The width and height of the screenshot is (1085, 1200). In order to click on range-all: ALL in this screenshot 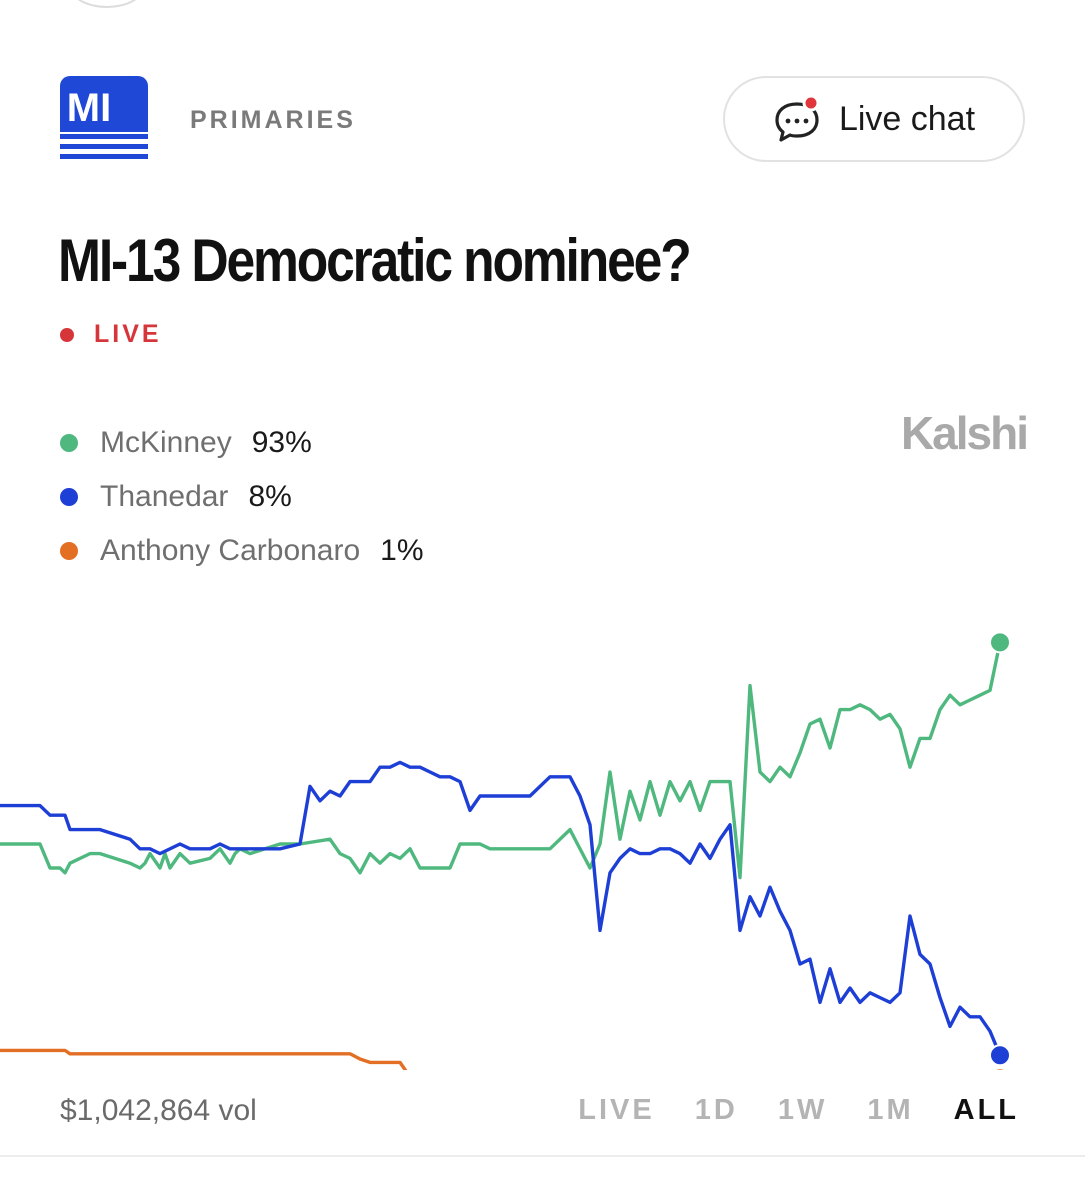, I will do `click(986, 1110)`.